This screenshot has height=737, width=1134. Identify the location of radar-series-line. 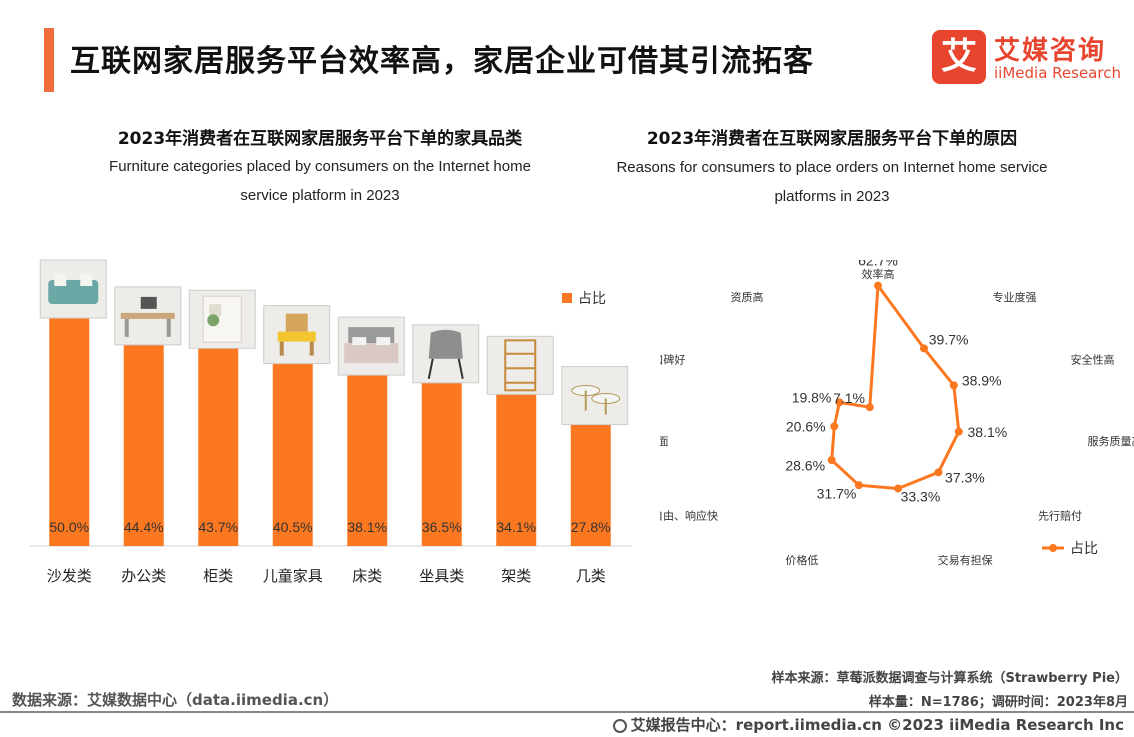
(895, 387).